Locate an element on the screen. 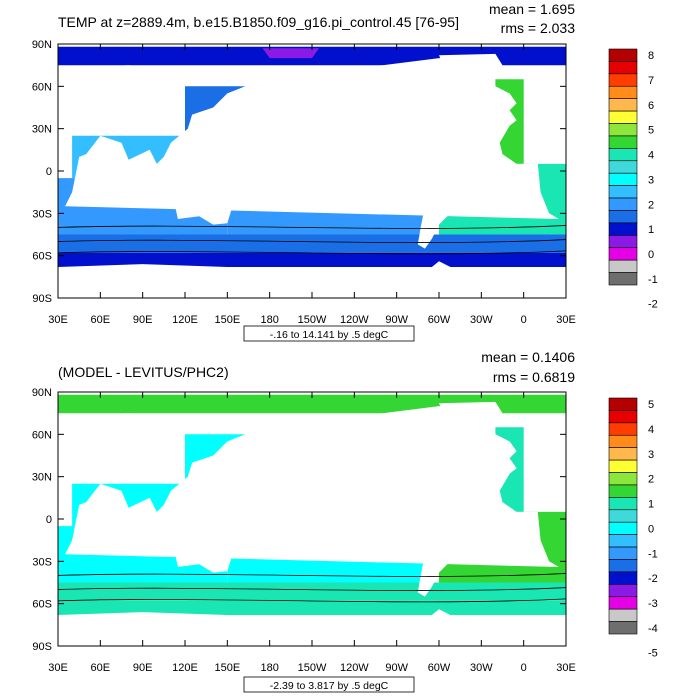 The image size is (700, 700). rms-label: rms = 2.033 is located at coordinates (538, 28).